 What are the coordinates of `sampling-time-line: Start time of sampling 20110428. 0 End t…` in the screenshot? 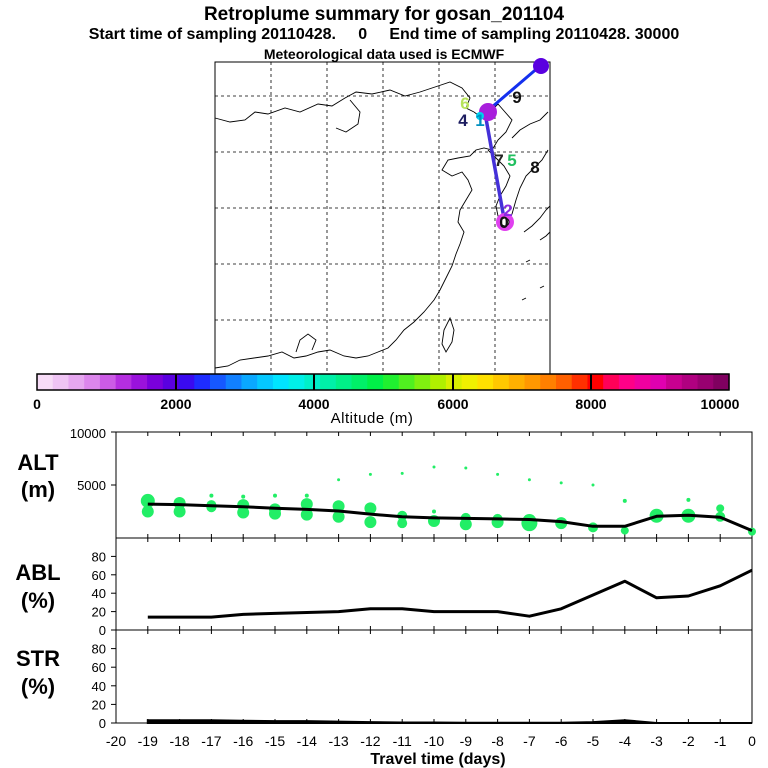 It's located at (384, 34).